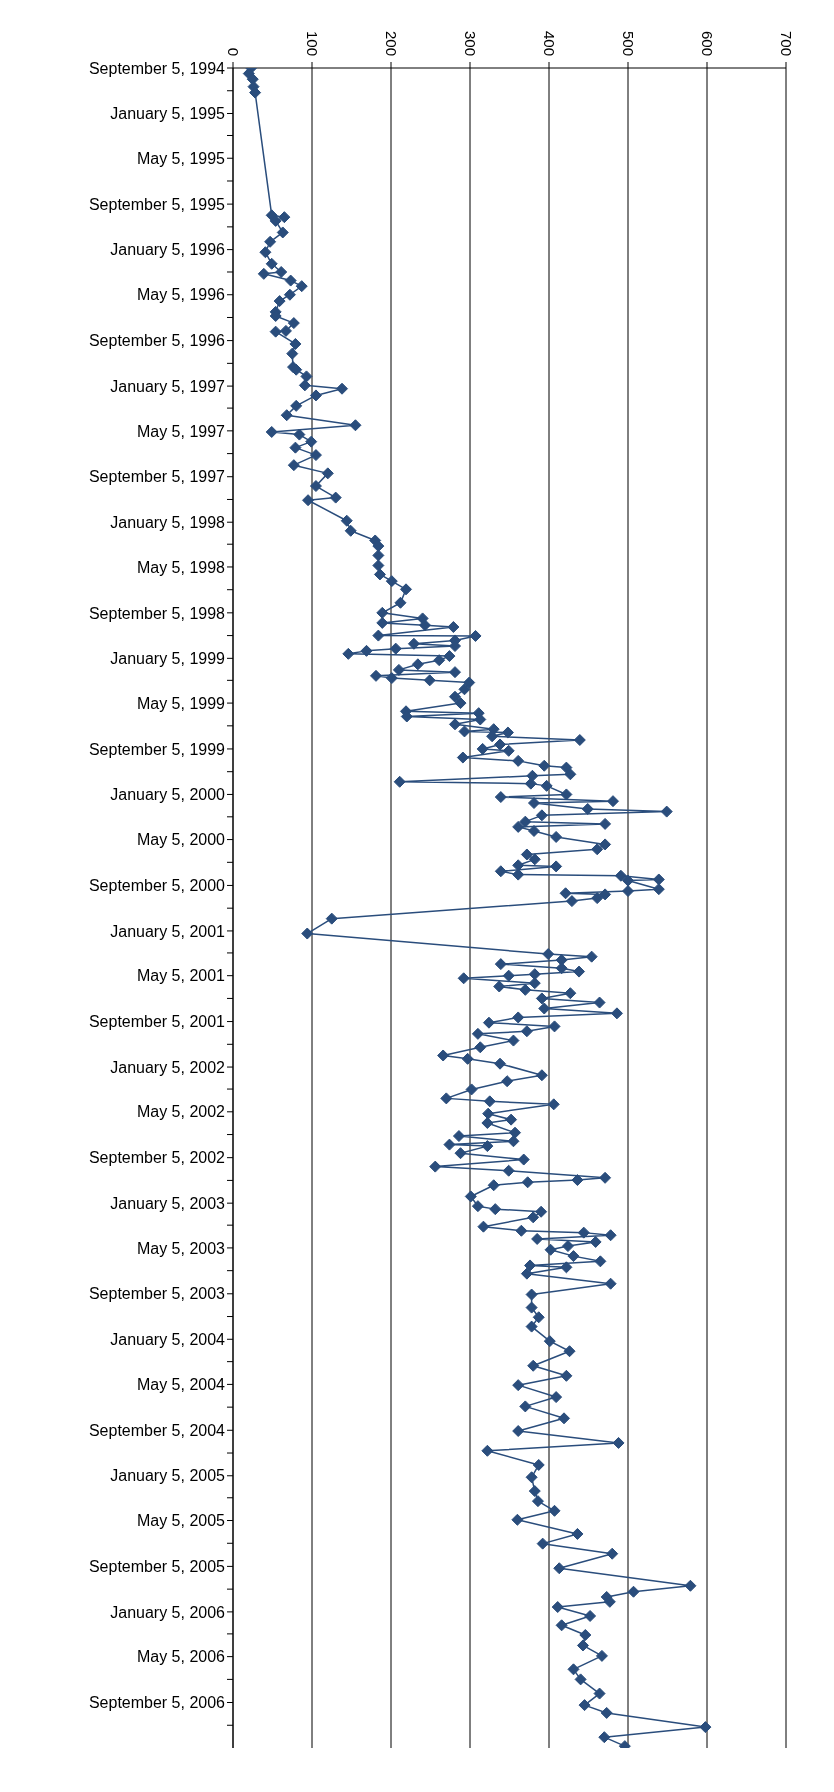 The image size is (834, 1792). What do you see at coordinates (157, 68) in the screenshot?
I see `y-tick-label: September 5, 1994` at bounding box center [157, 68].